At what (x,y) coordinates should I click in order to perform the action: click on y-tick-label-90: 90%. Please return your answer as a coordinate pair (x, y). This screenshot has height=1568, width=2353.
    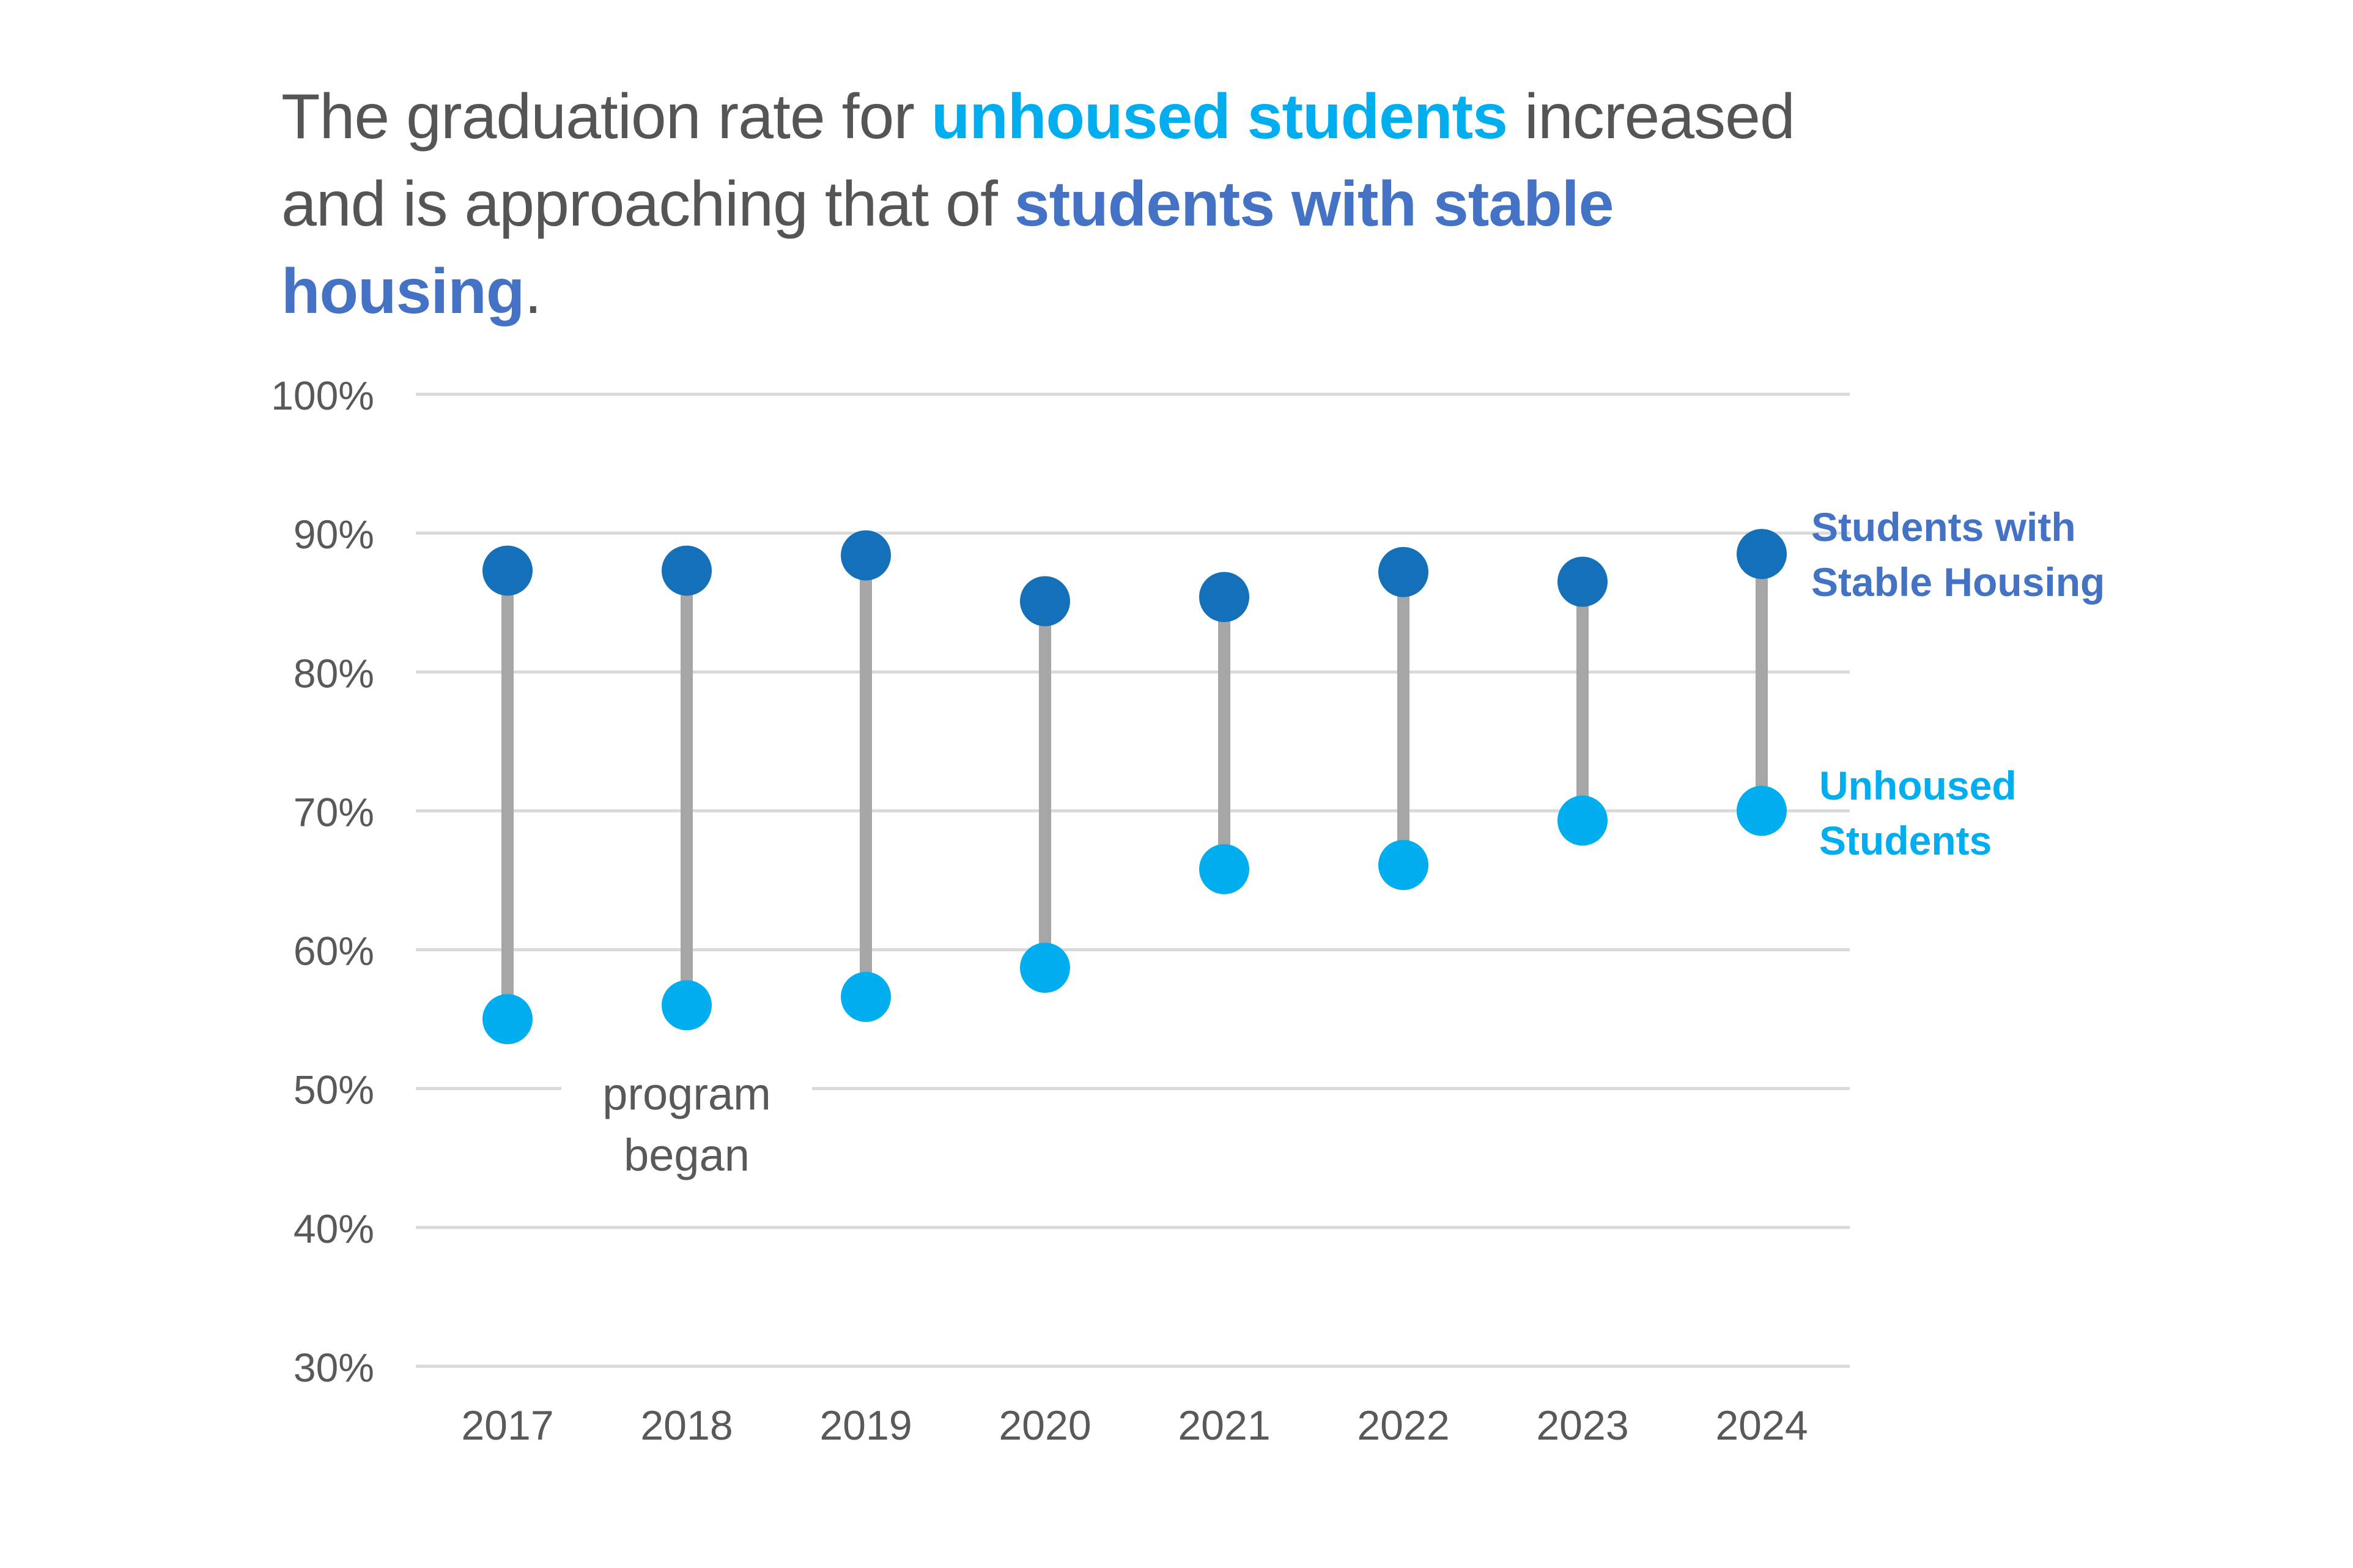
    Looking at the image, I should click on (334, 534).